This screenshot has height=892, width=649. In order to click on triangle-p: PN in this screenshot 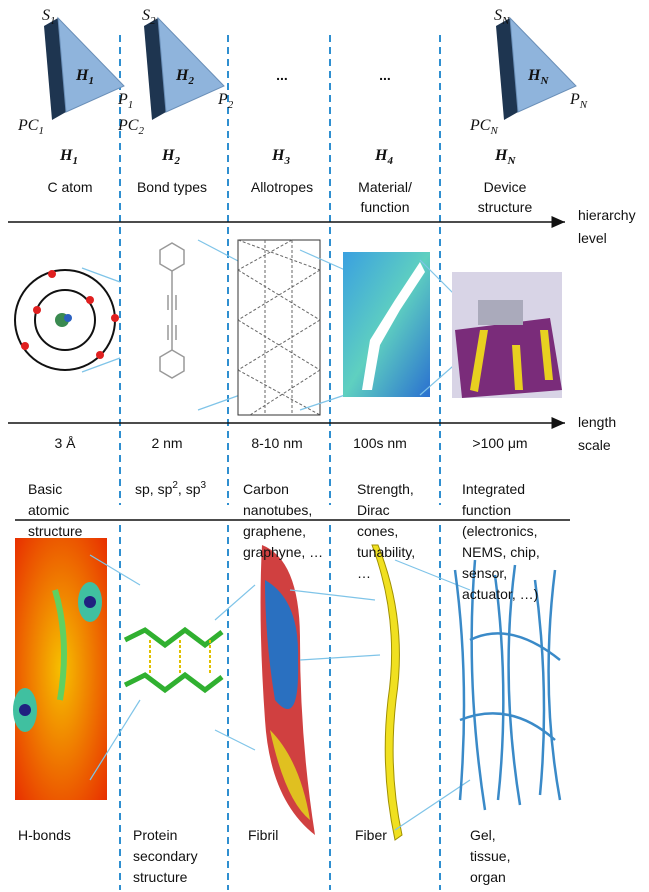, I will do `click(578, 101)`.